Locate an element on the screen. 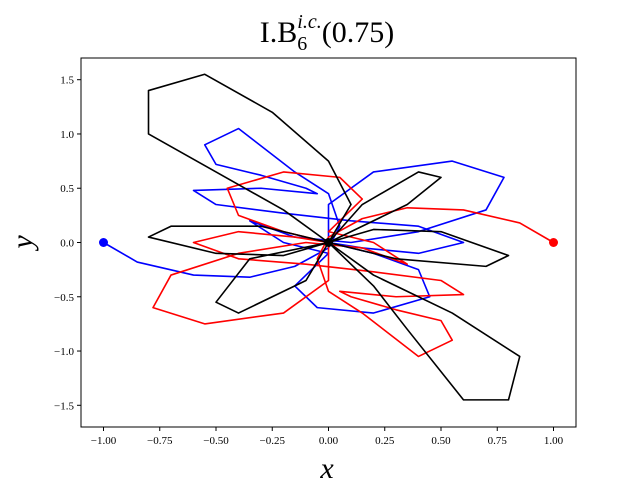 This screenshot has height=485, width=640. y-axis-label: y is located at coordinates (22, 243).